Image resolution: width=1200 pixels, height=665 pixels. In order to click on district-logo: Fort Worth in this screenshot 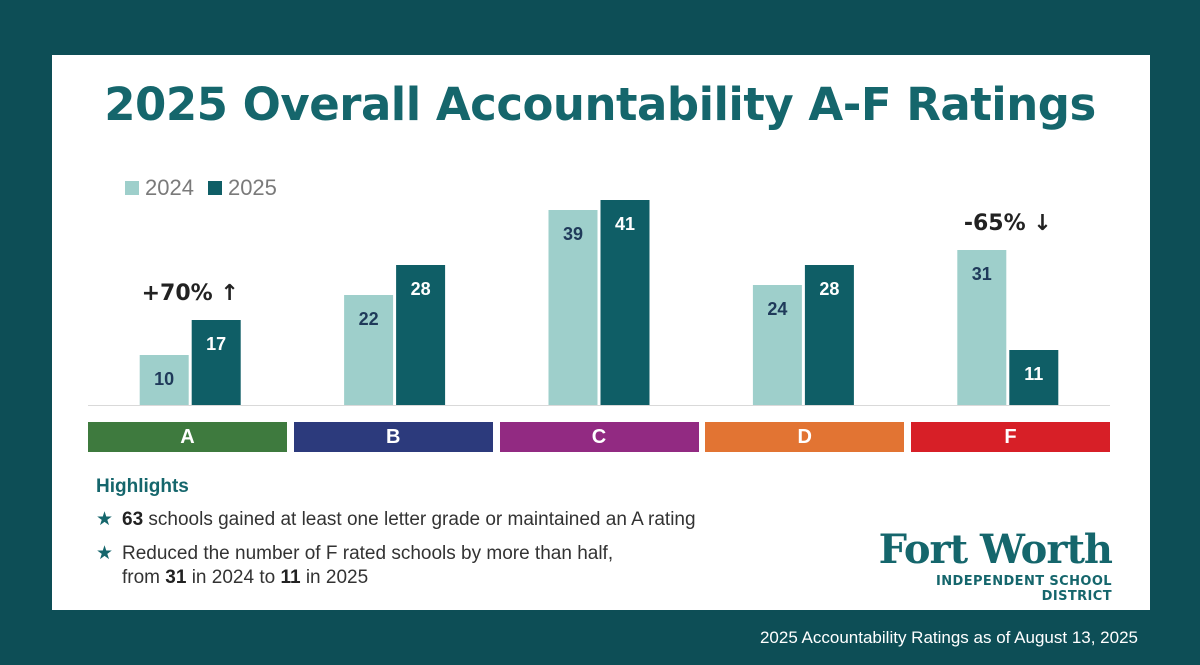, I will do `click(995, 549)`.